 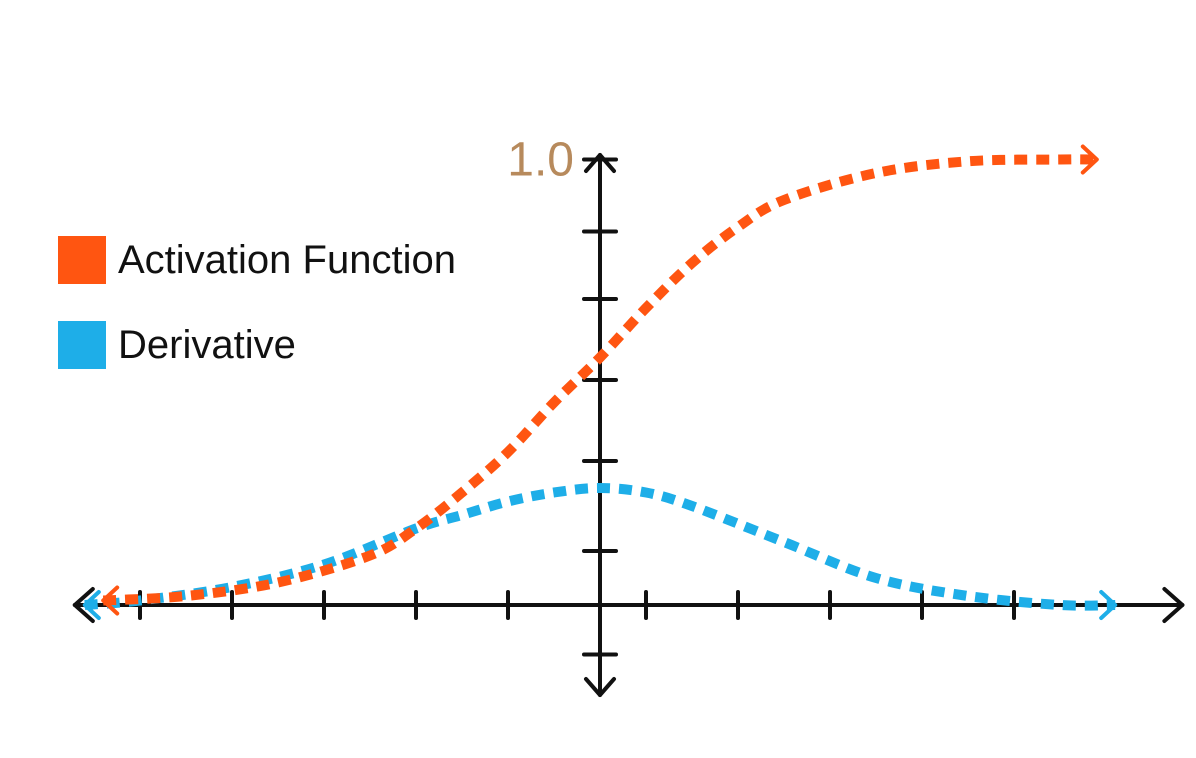 I want to click on y-tick-label: 1.0, so click(x=540, y=160).